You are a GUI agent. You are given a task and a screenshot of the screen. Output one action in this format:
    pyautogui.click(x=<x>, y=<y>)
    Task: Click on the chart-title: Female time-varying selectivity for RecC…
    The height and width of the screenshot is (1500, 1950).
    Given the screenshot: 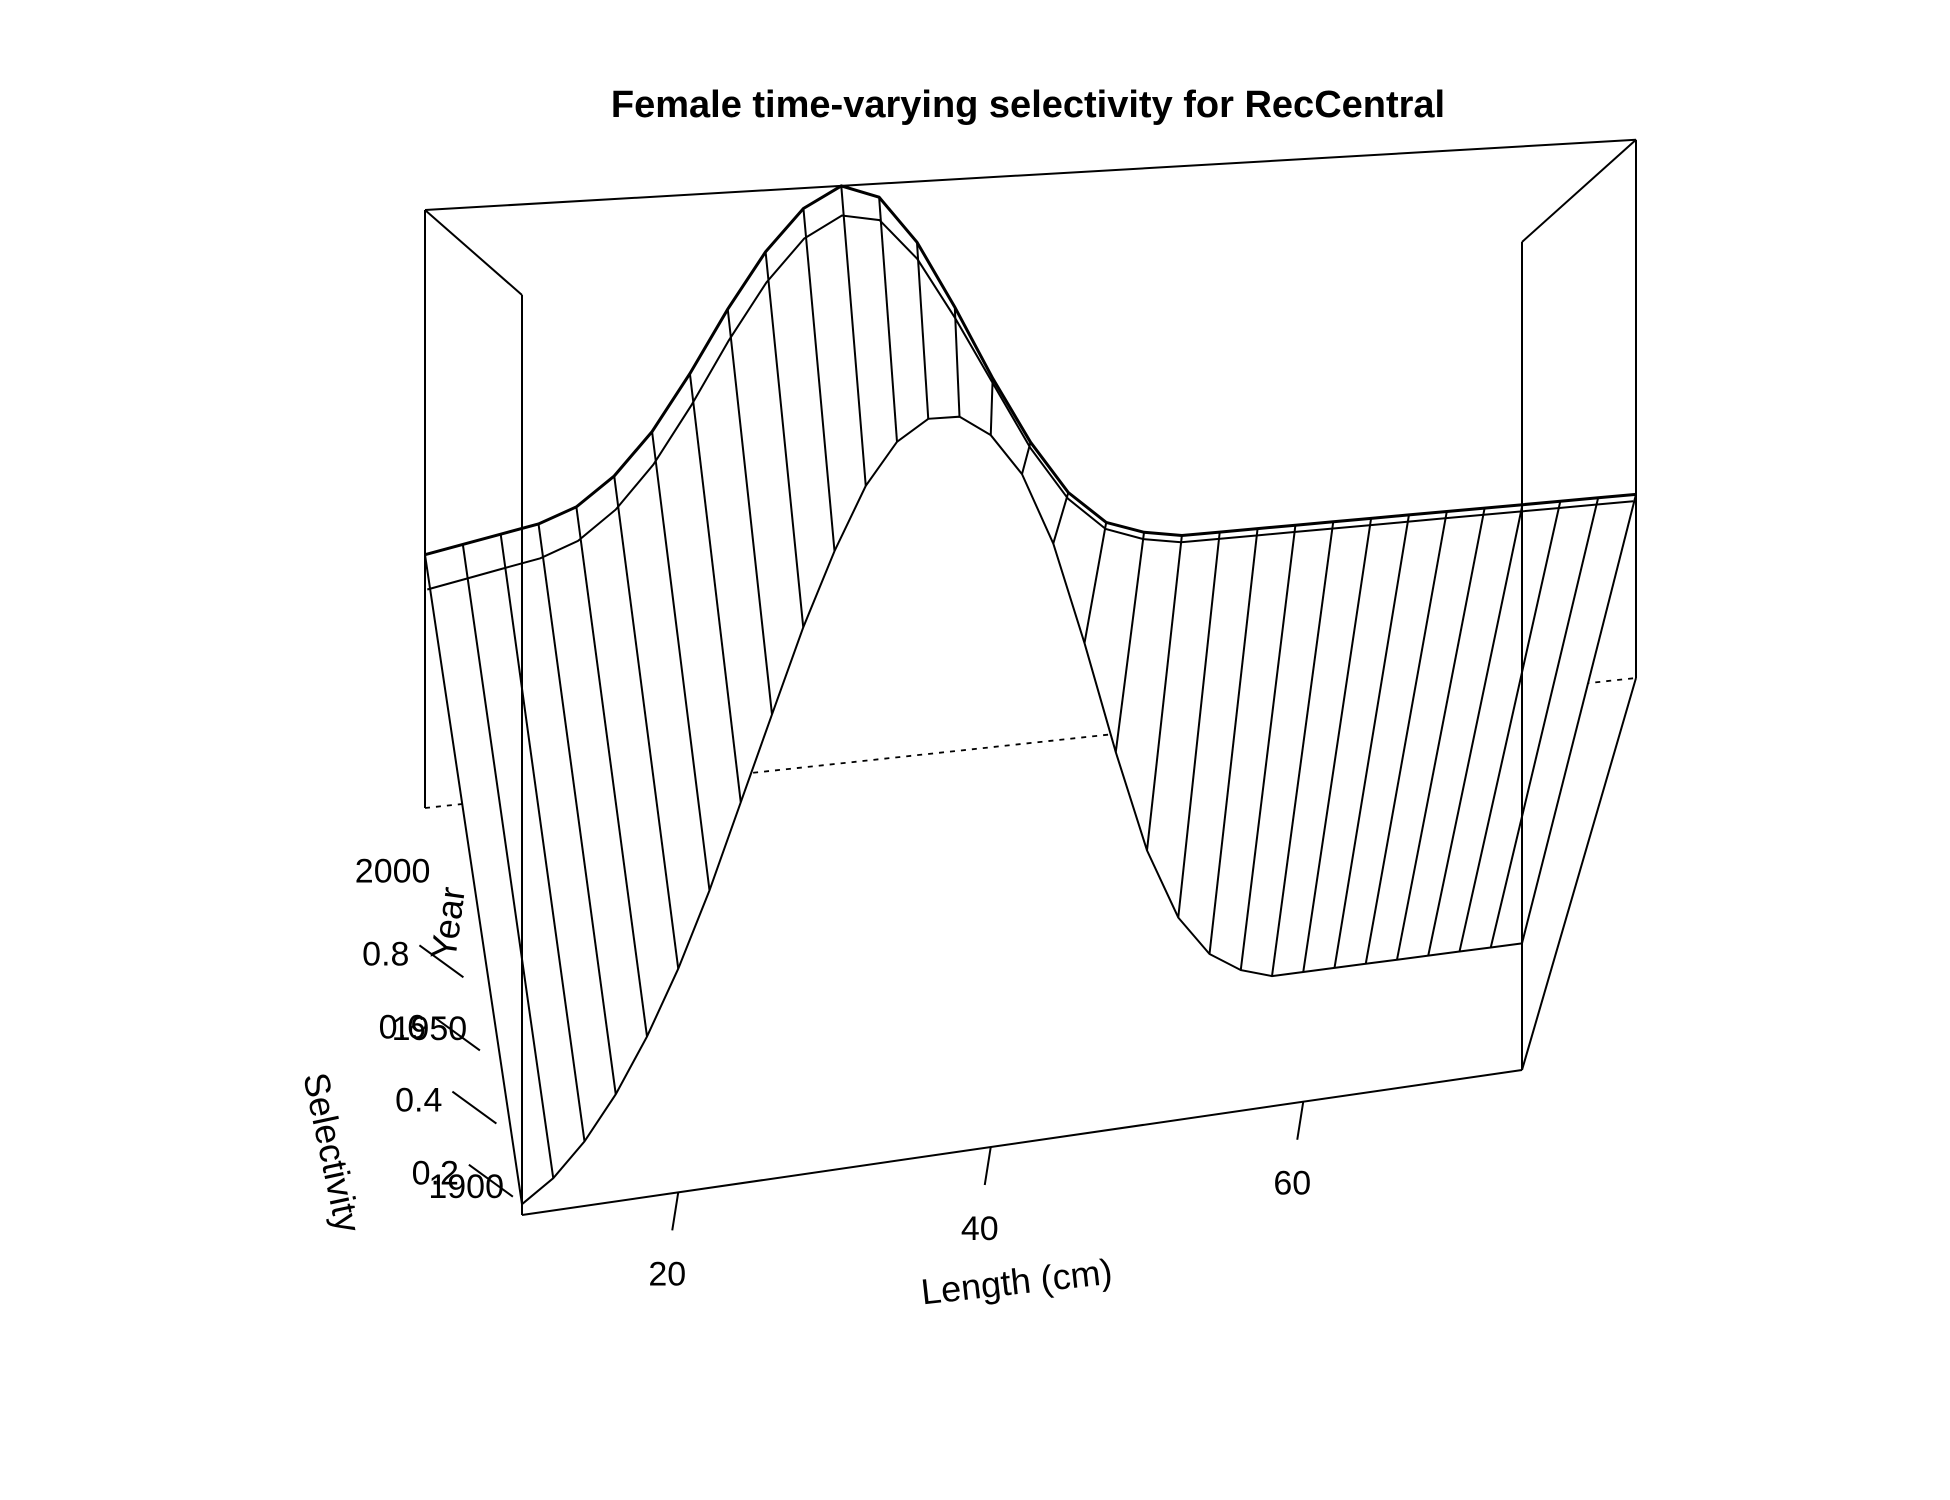 What is the action you would take?
    pyautogui.click(x=1028, y=105)
    